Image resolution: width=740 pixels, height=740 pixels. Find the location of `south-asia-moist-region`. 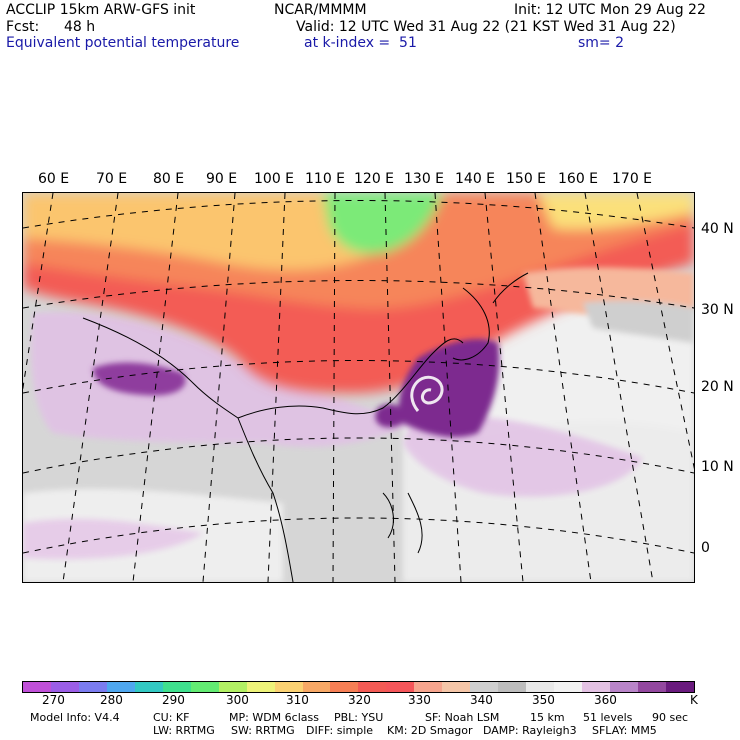

south-asia-moist-region is located at coordinates (222, 379).